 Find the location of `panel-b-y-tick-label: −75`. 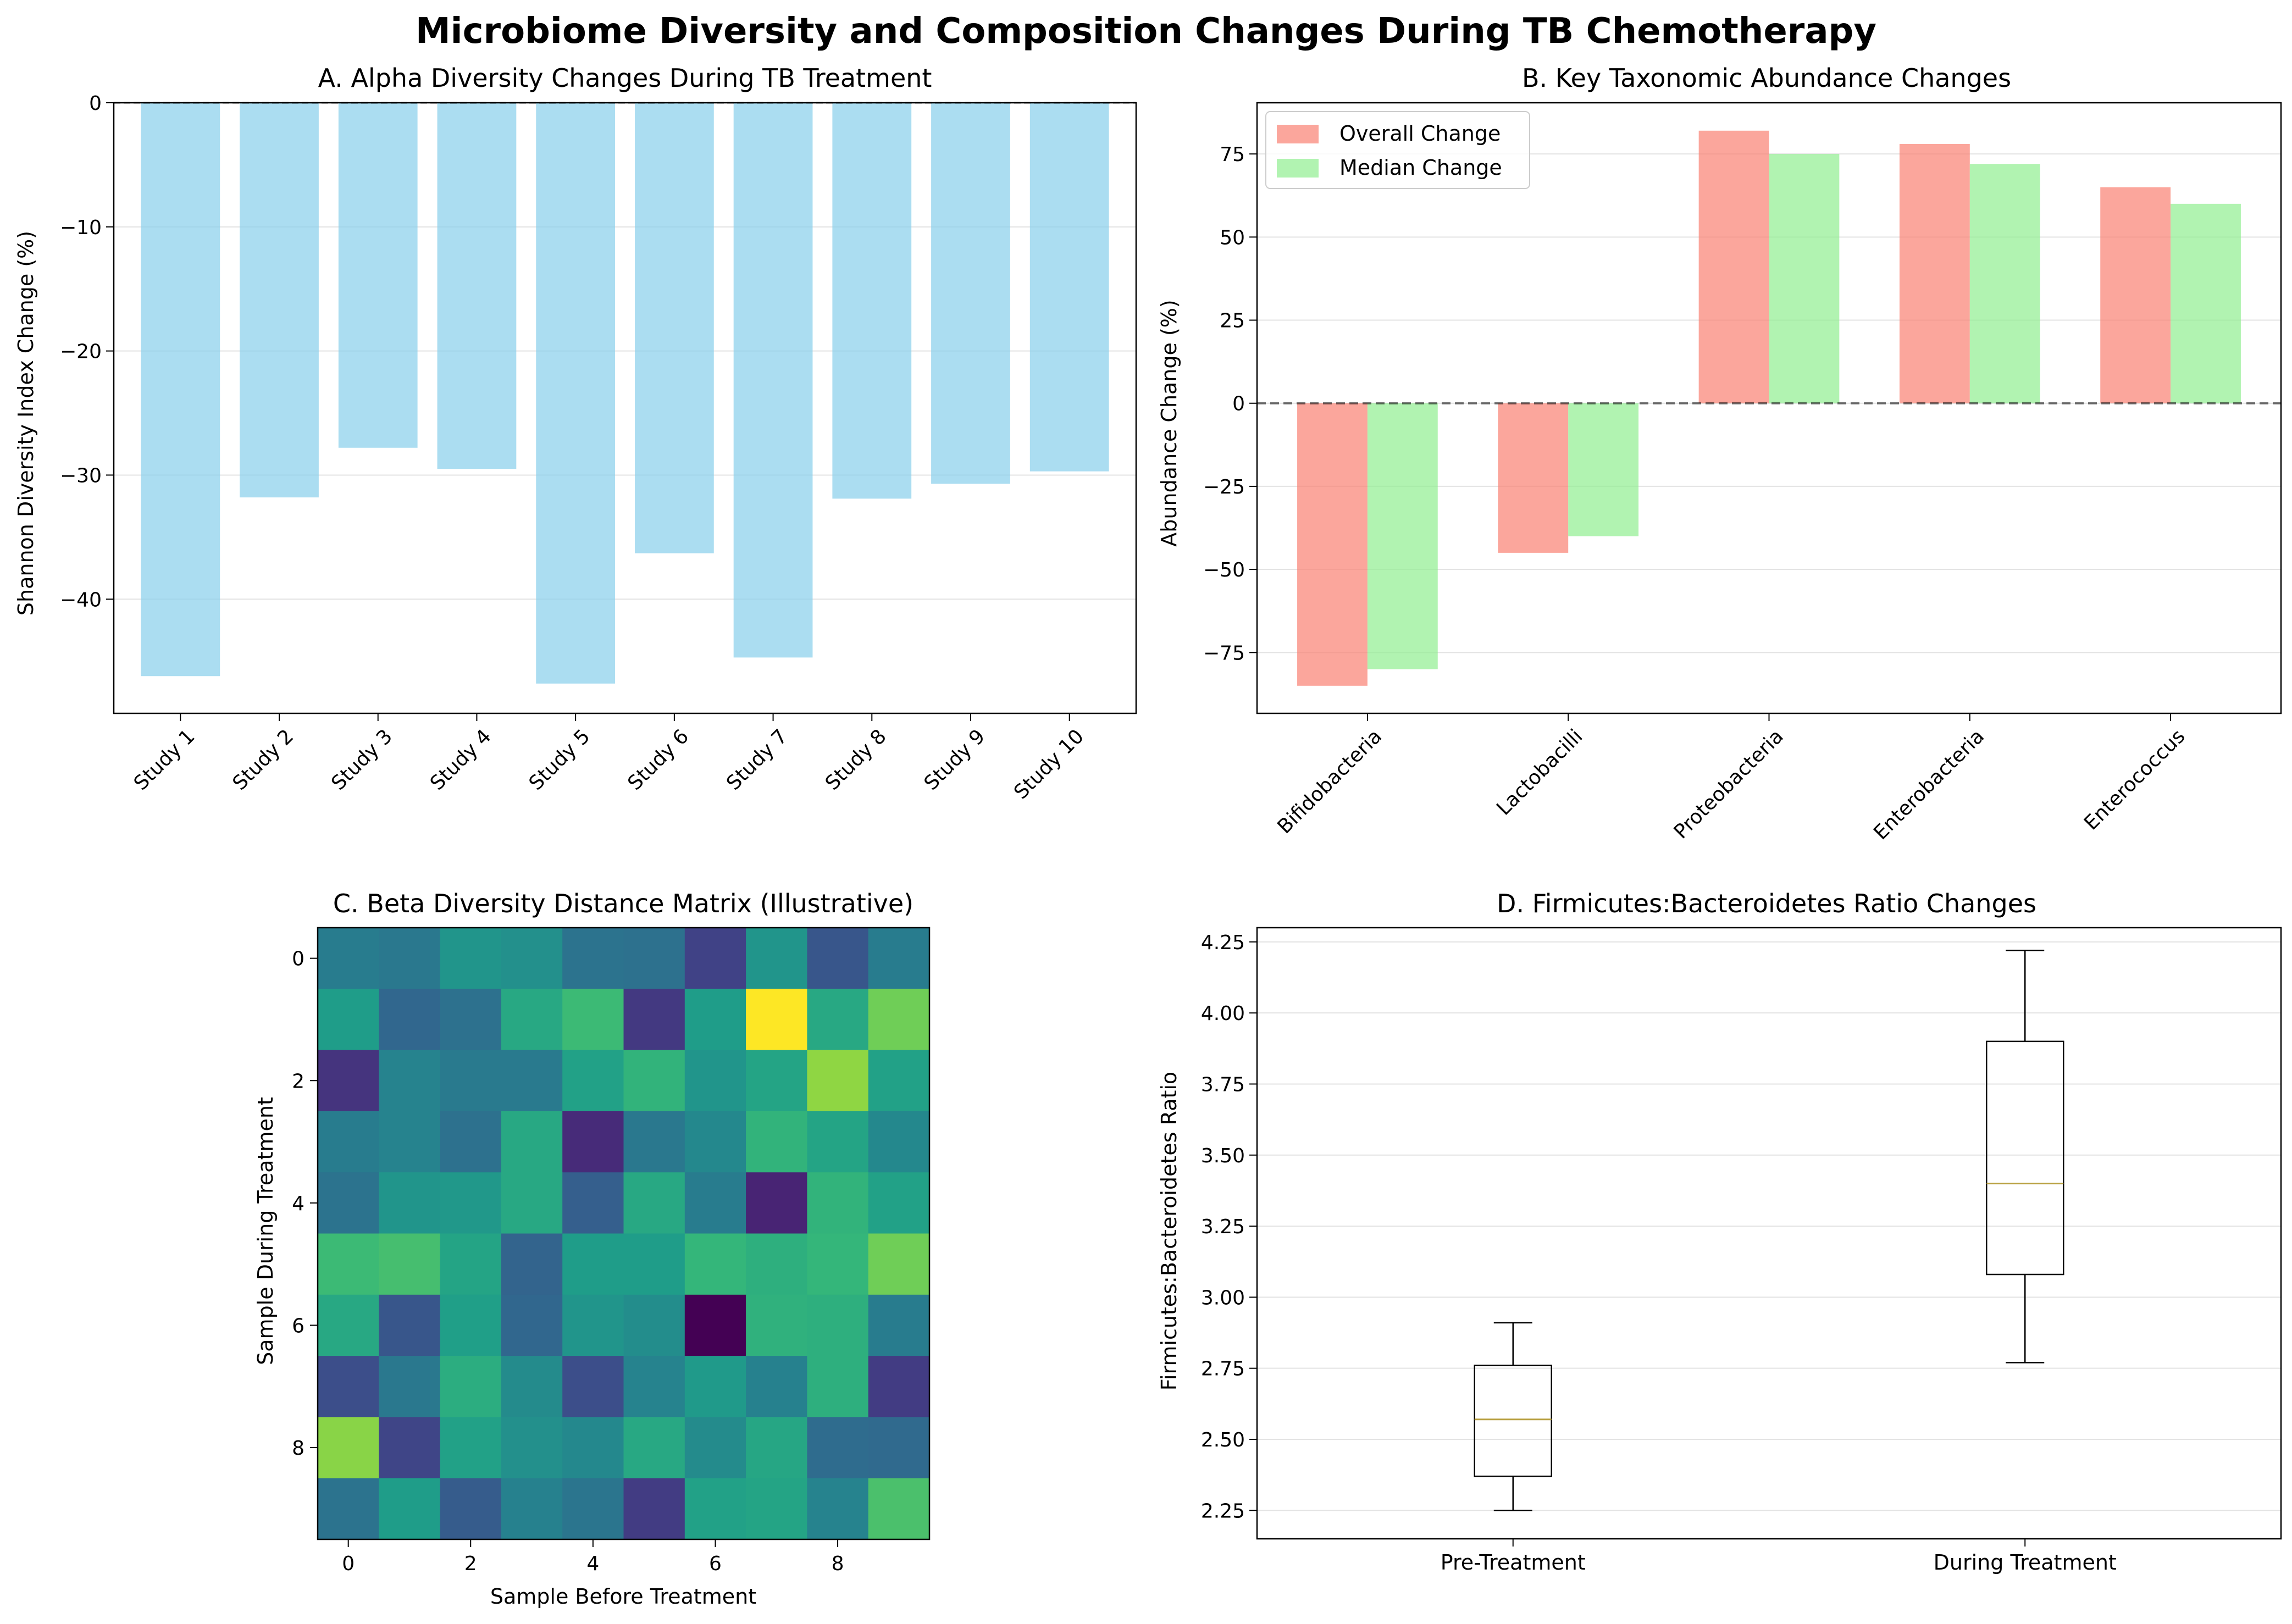

panel-b-y-tick-label: −75 is located at coordinates (1224, 653).